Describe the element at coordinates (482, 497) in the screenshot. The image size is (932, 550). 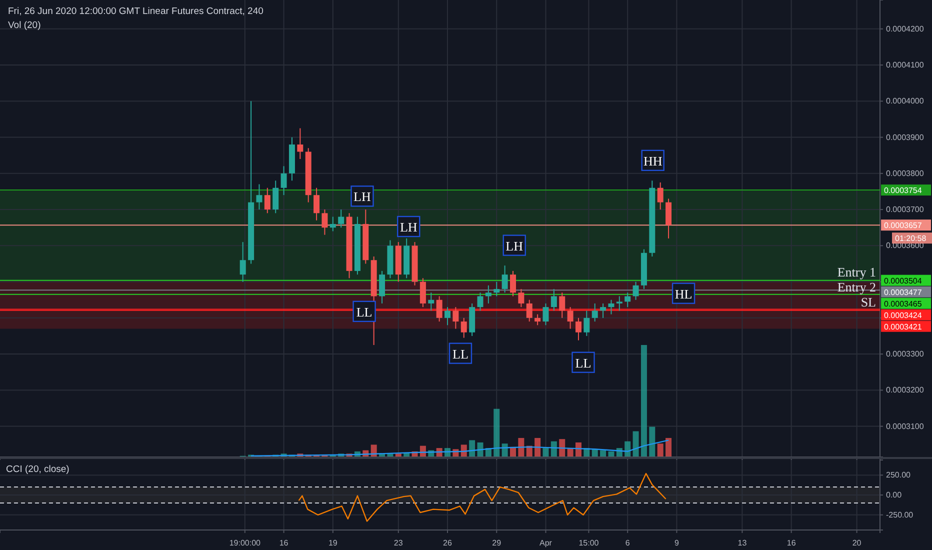
I see `line-series` at that location.